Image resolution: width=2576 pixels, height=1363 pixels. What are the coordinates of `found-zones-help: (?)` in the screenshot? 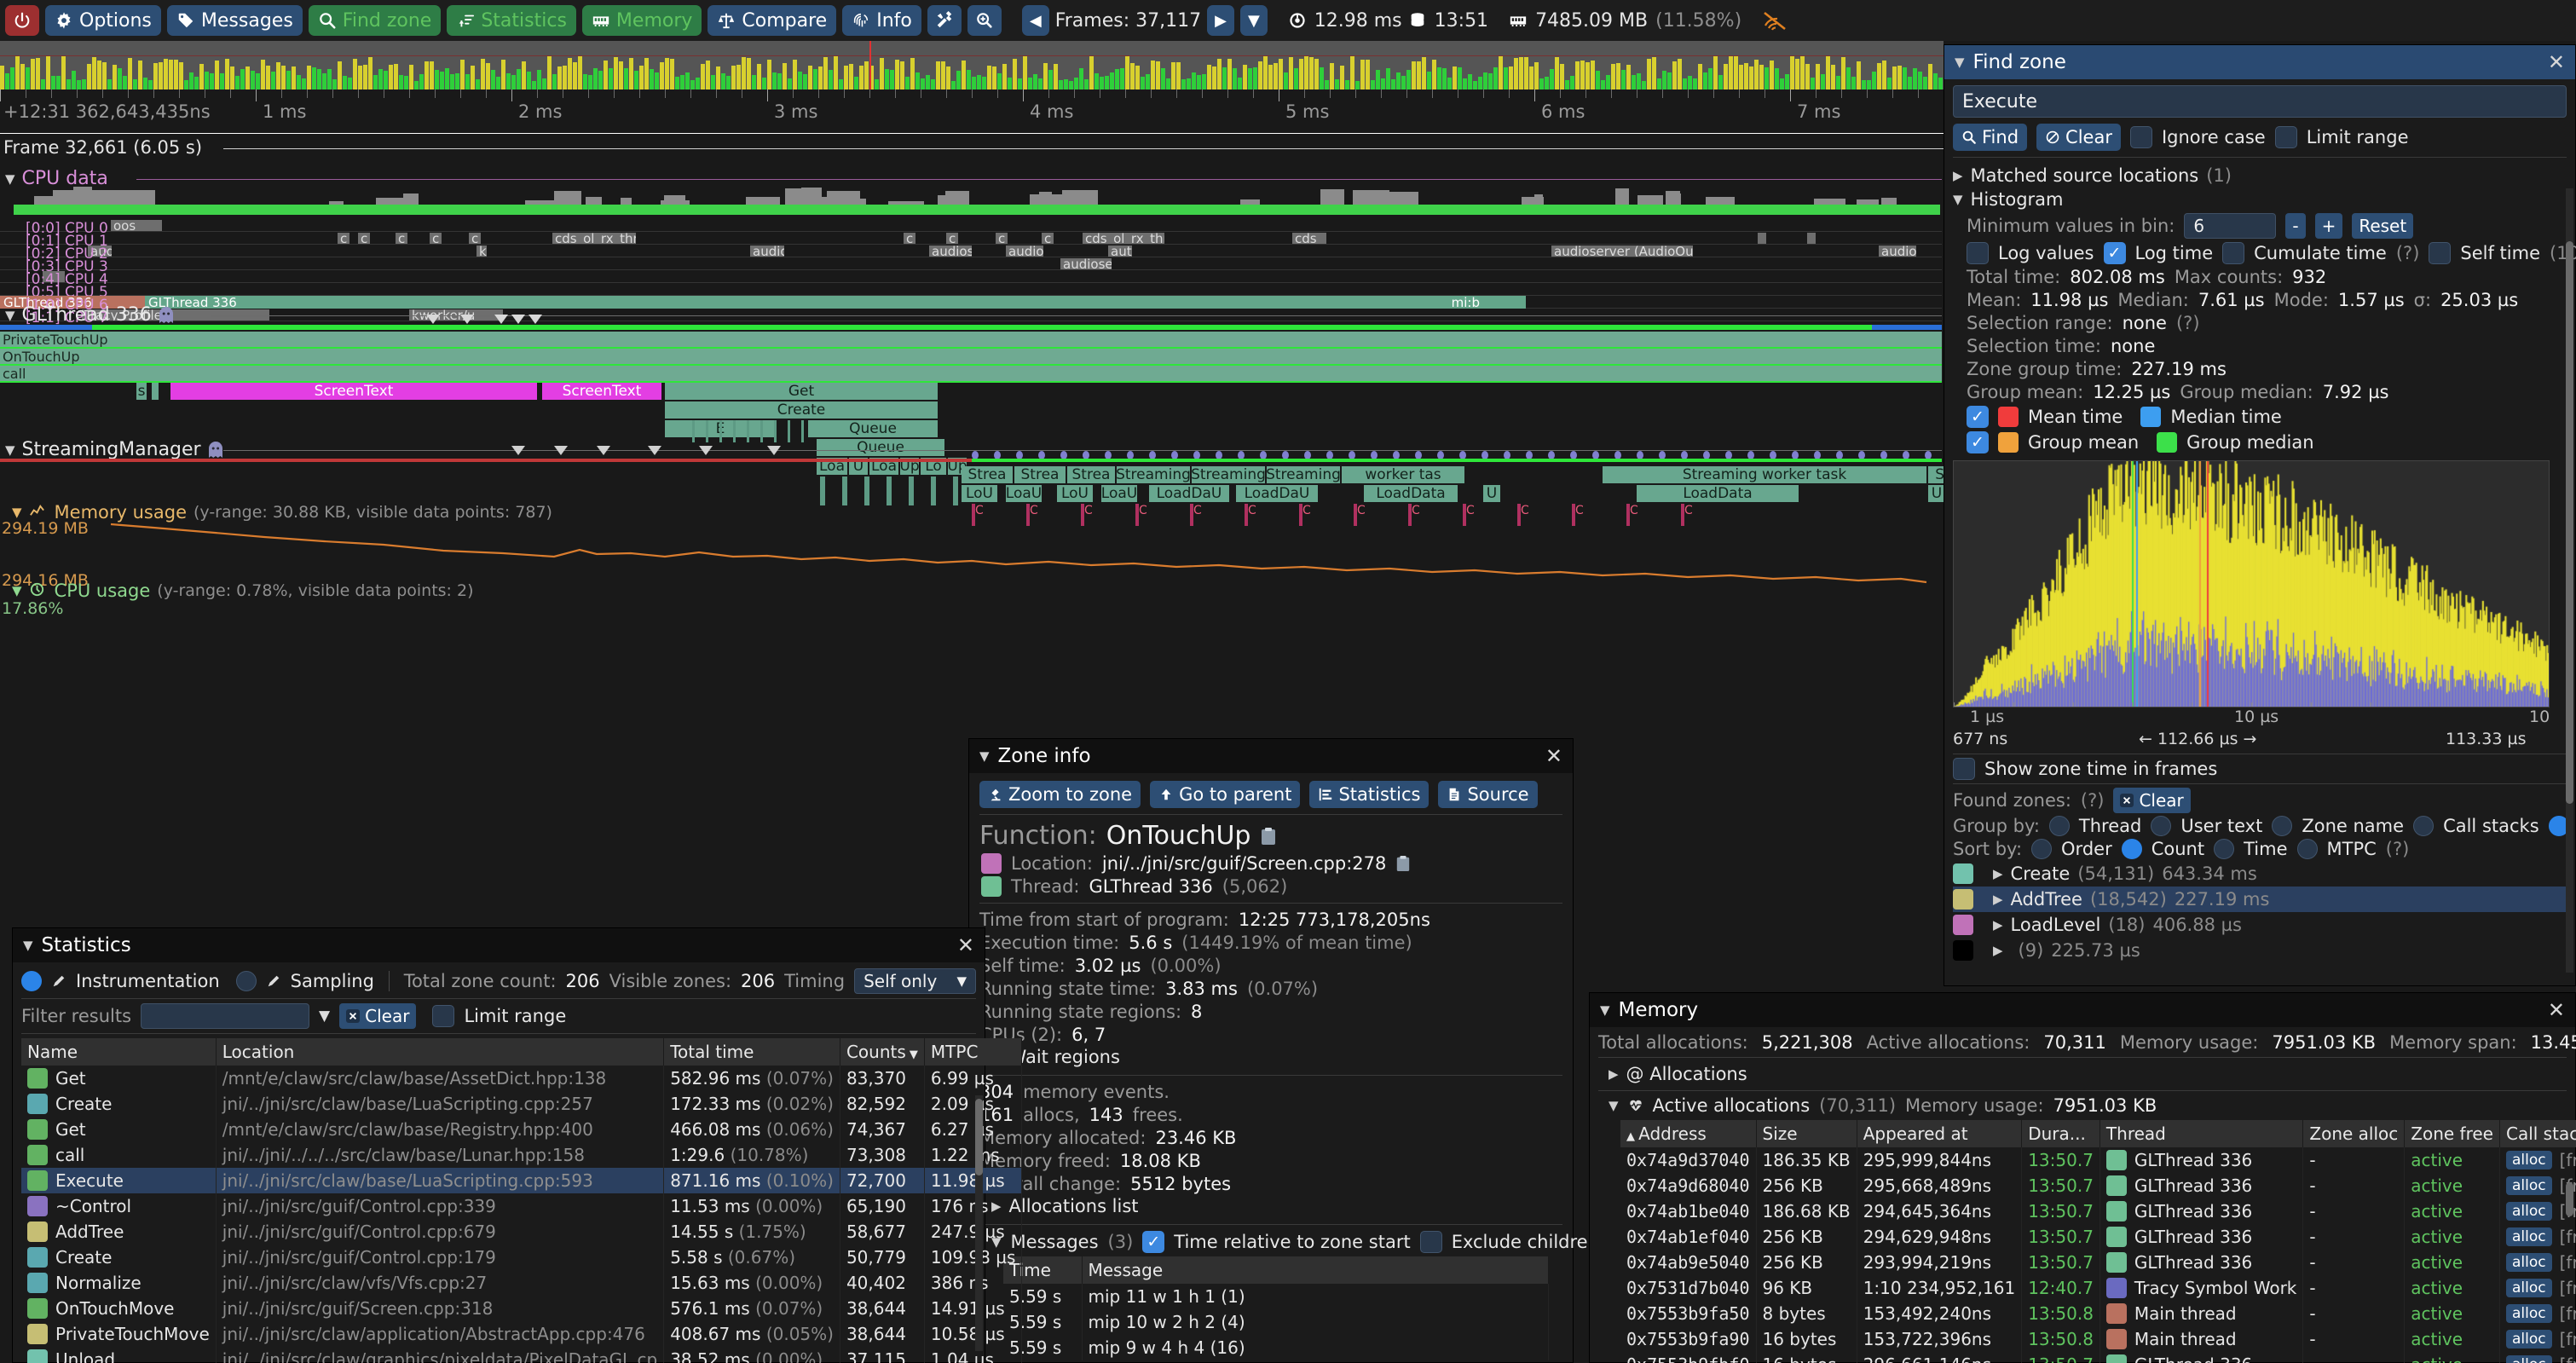 It's located at (2092, 801).